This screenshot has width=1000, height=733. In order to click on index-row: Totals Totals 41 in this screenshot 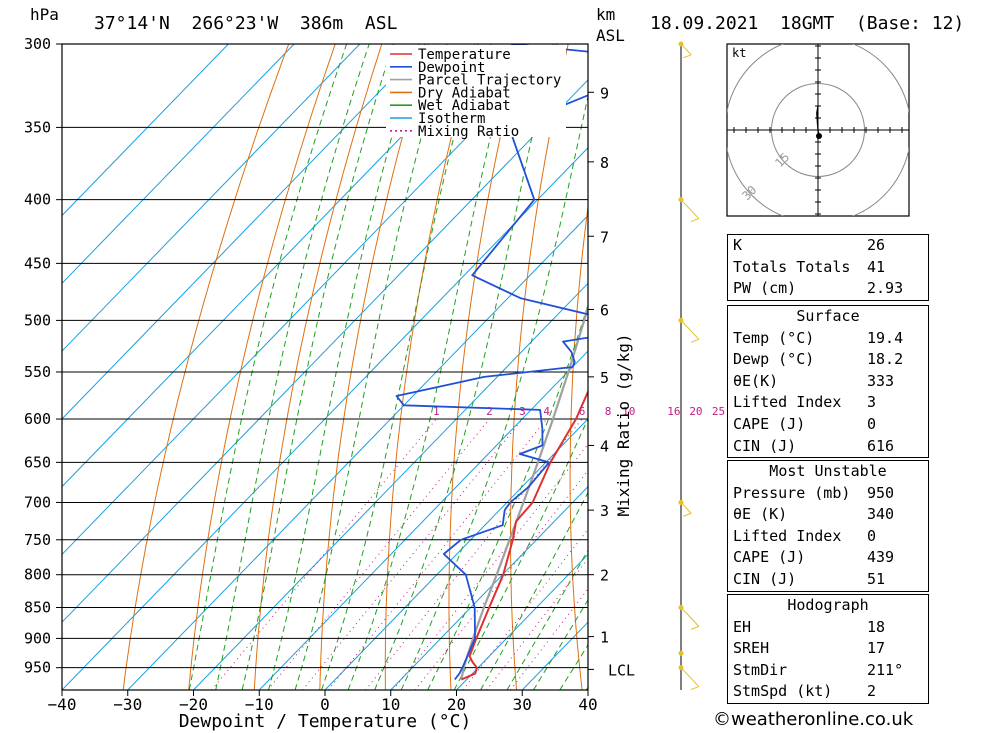, I will do `click(828, 268)`.